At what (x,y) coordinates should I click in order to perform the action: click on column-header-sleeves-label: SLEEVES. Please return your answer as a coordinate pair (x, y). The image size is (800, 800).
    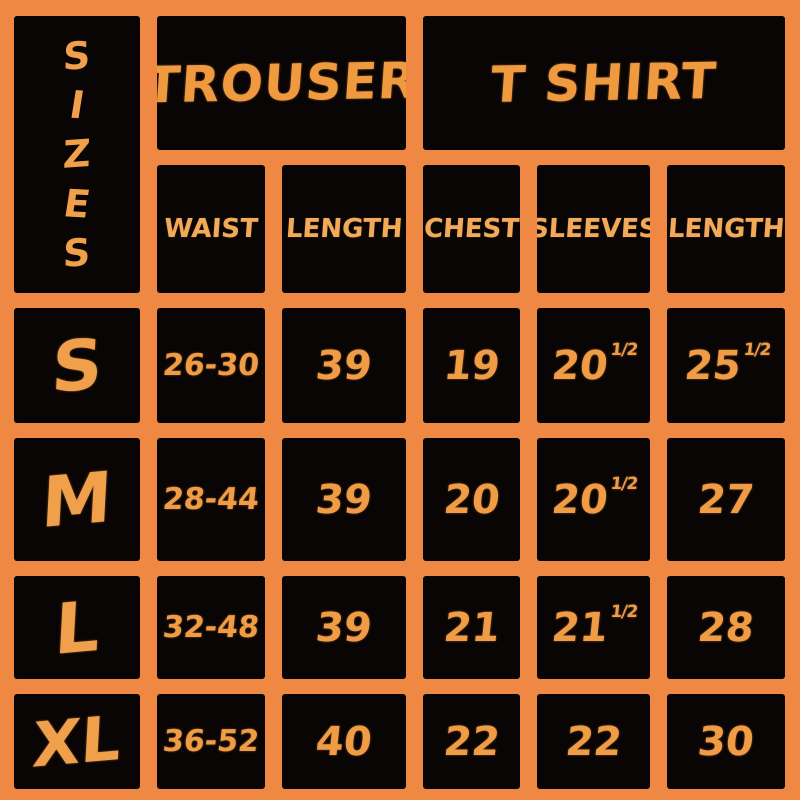
    Looking at the image, I should click on (593, 229).